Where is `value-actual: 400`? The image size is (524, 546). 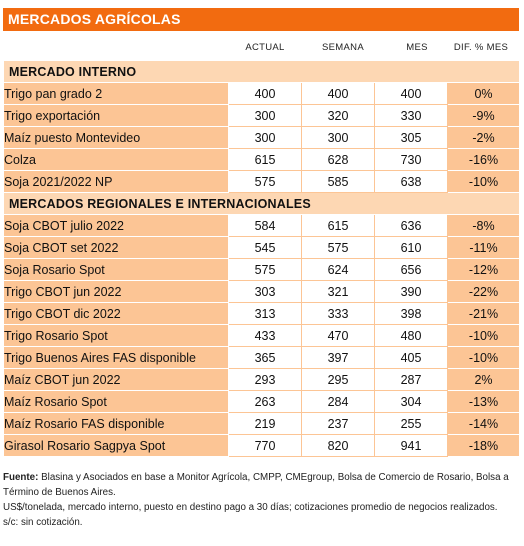
value-actual: 400 is located at coordinates (265, 93).